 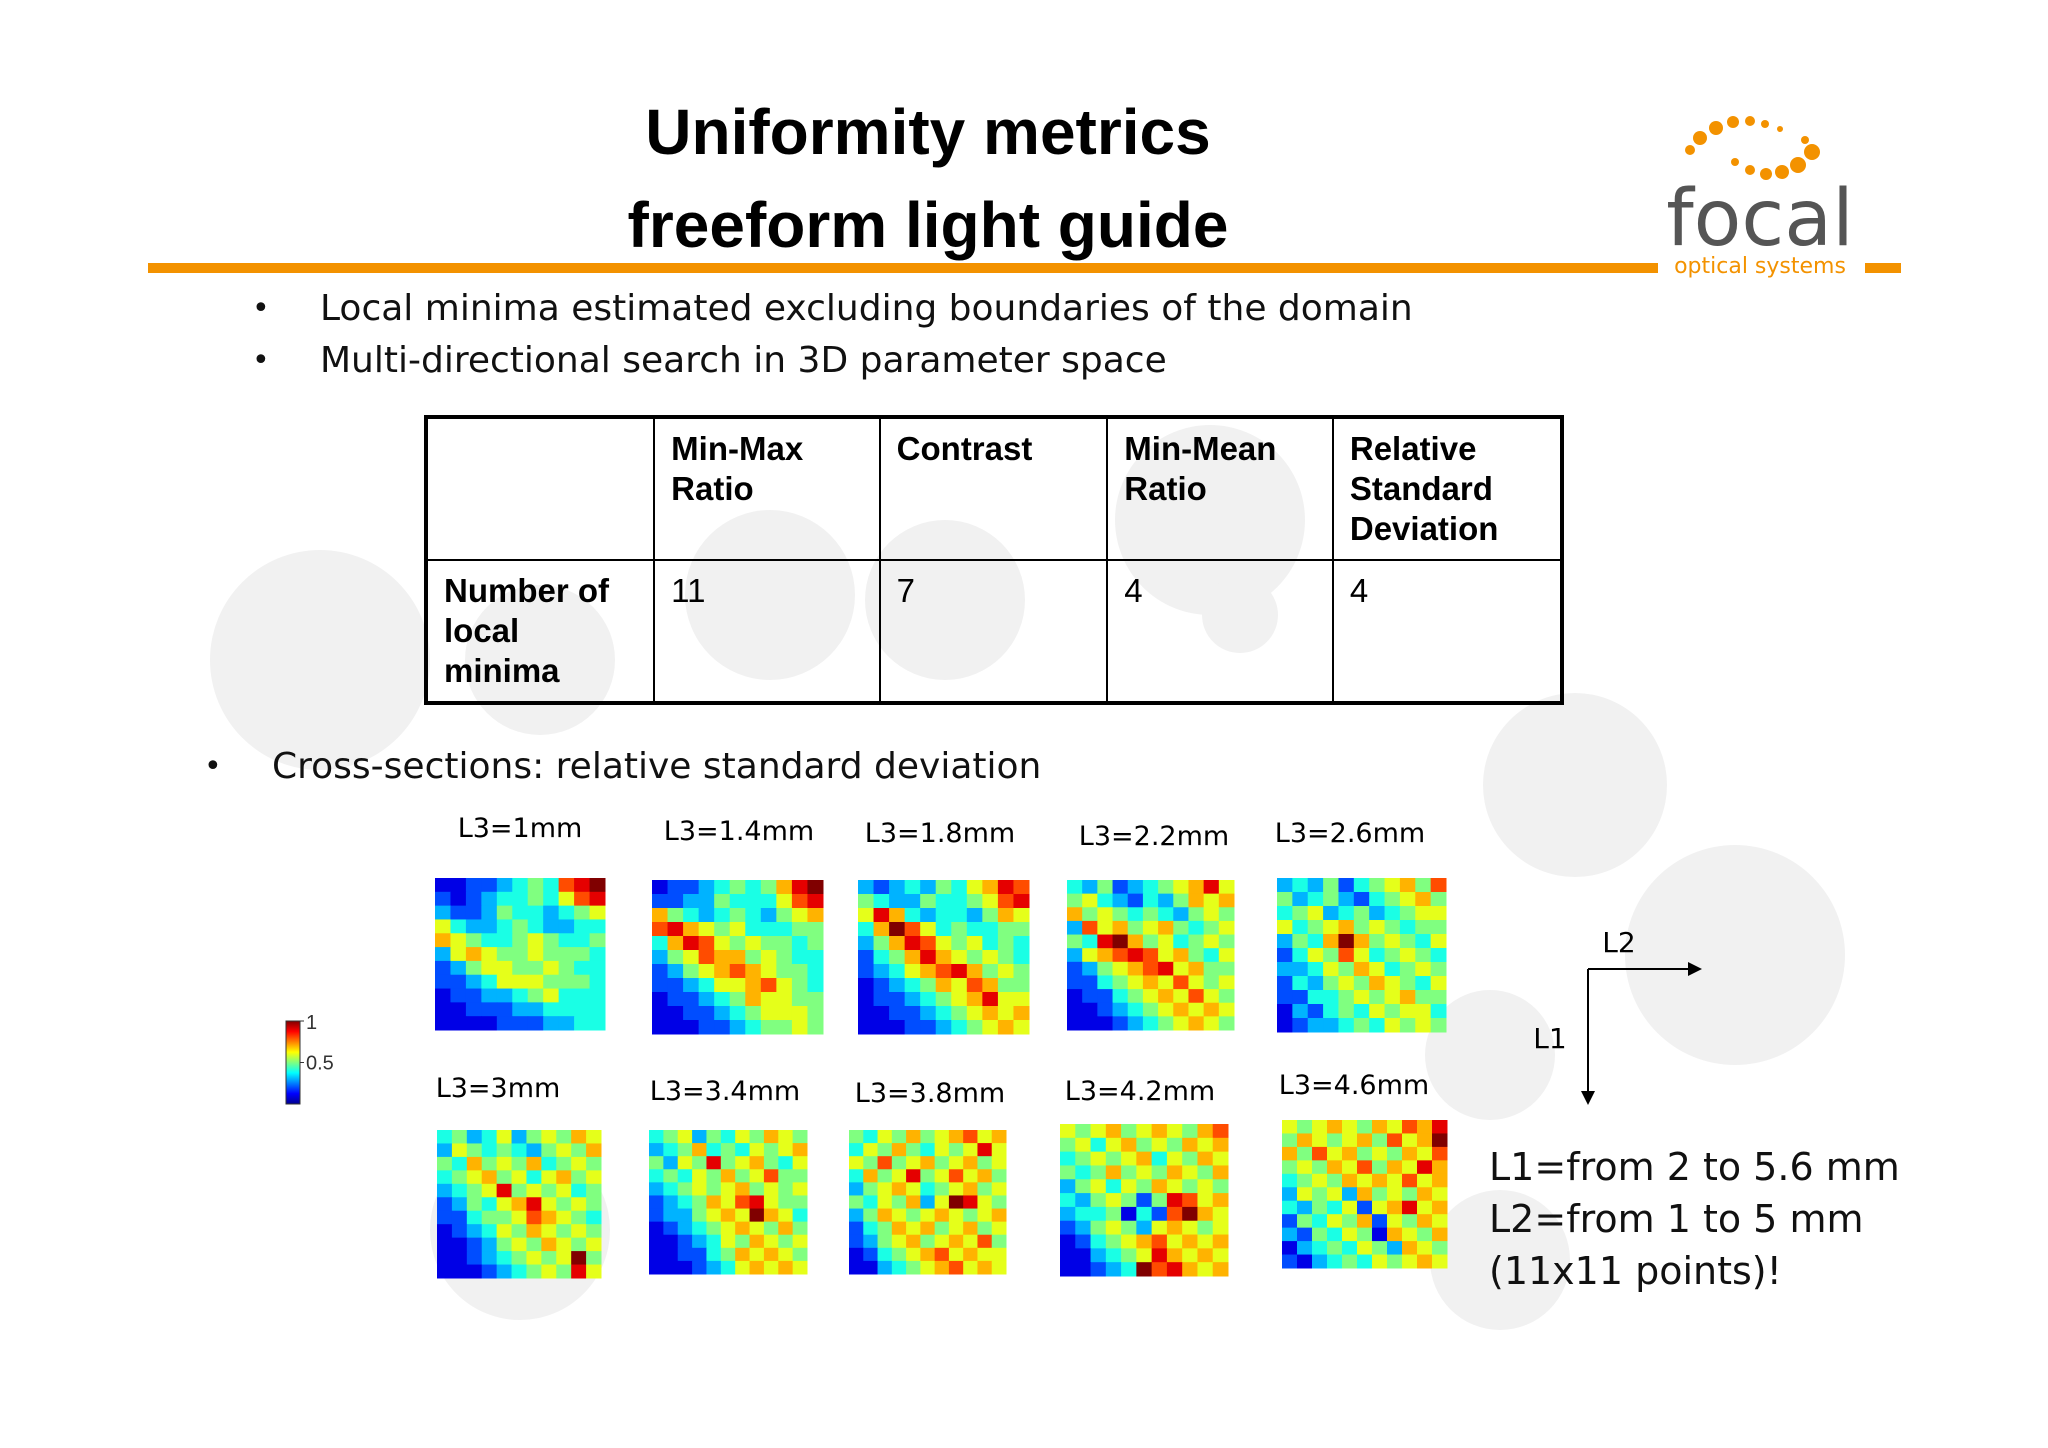 I want to click on table-value: 4, so click(x=1220, y=631).